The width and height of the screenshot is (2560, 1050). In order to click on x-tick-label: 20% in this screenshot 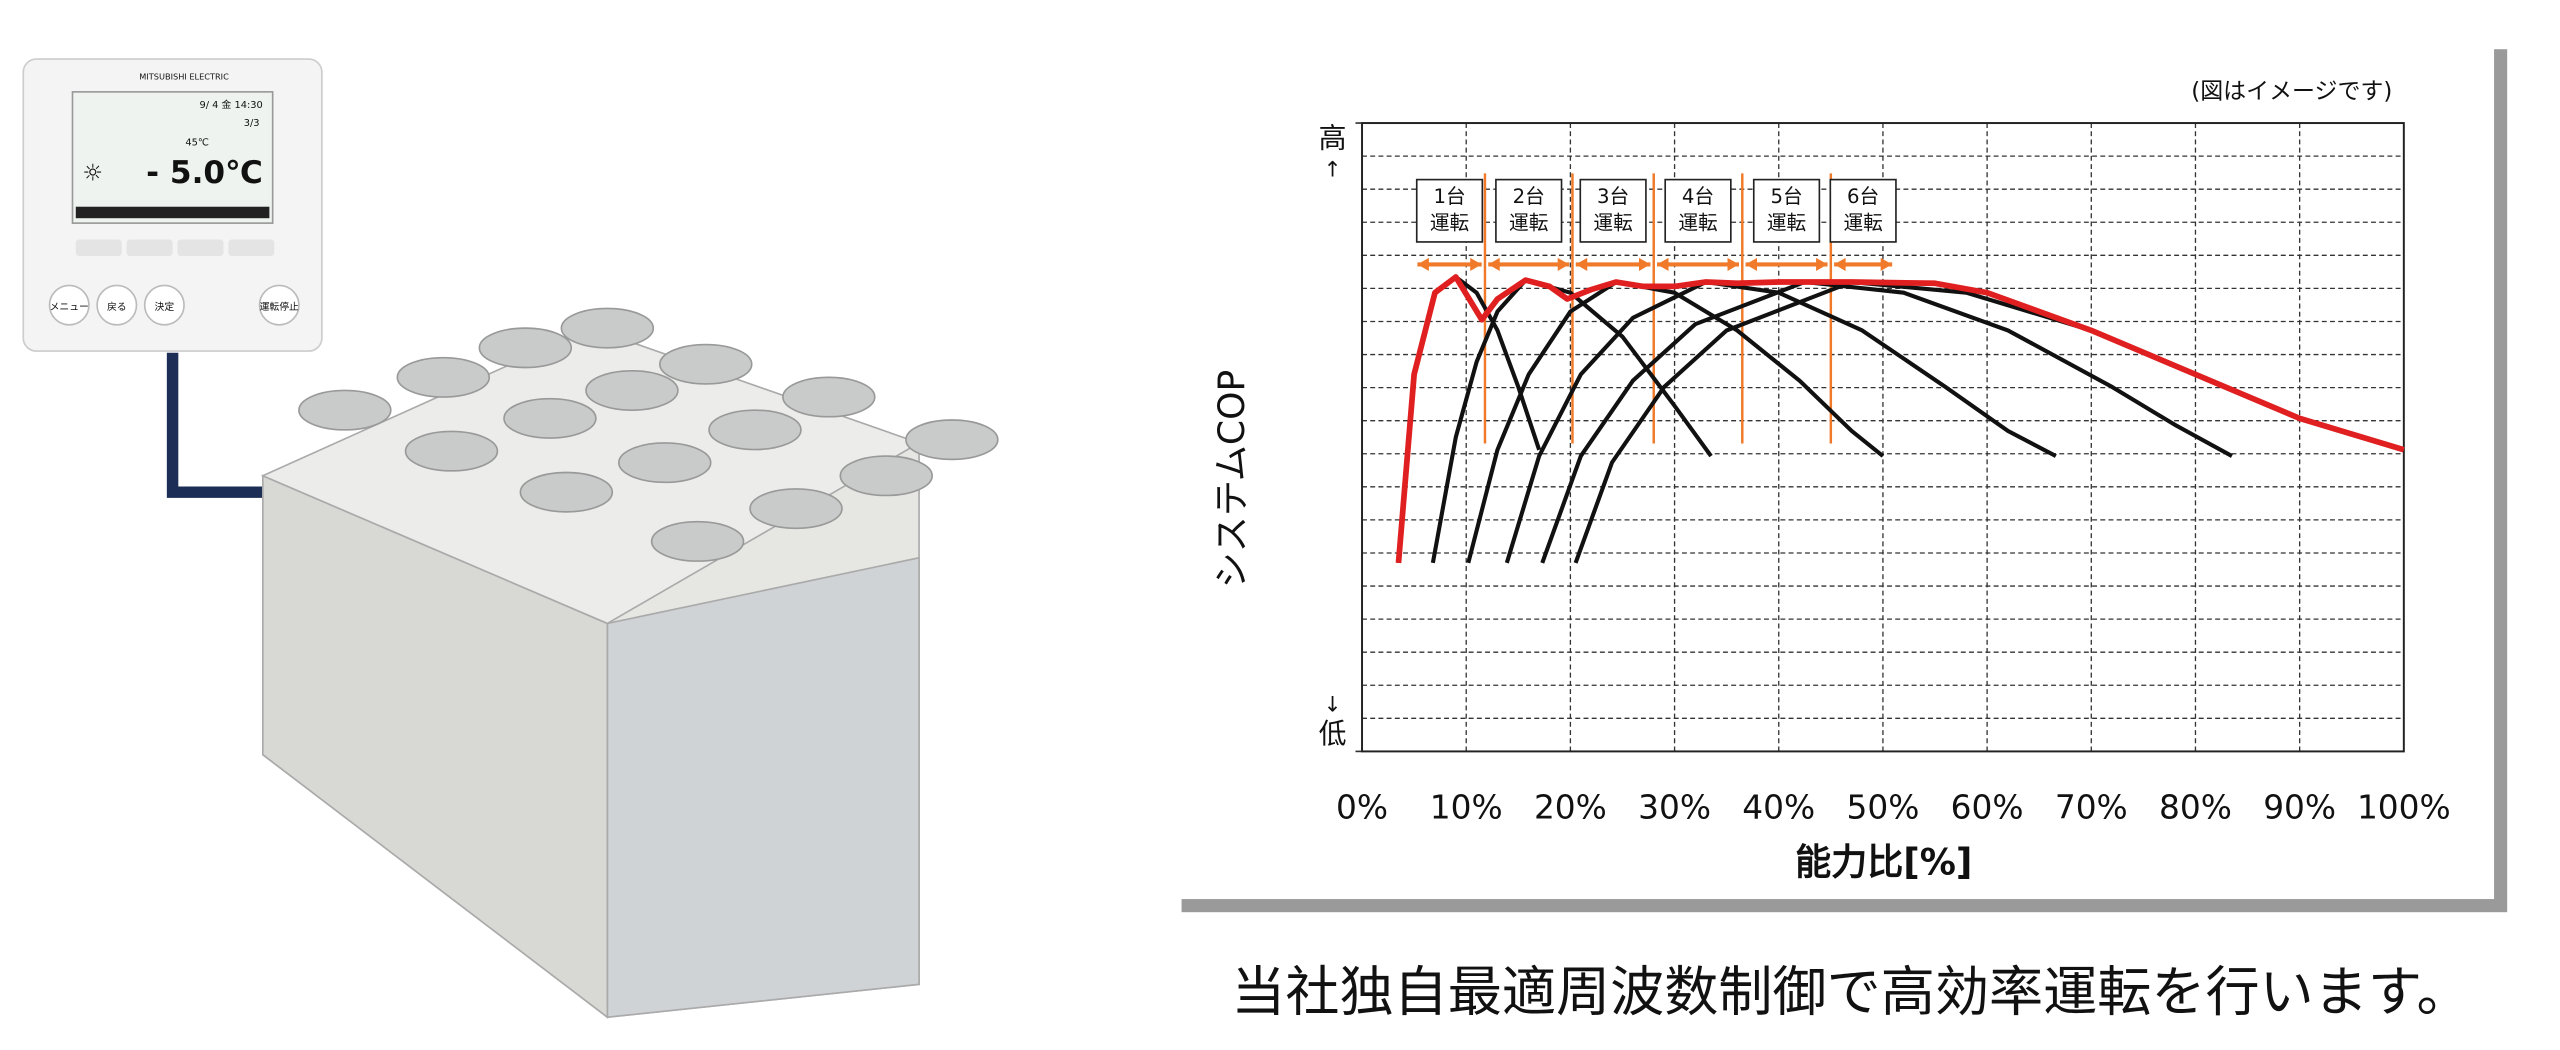, I will do `click(1570, 807)`.